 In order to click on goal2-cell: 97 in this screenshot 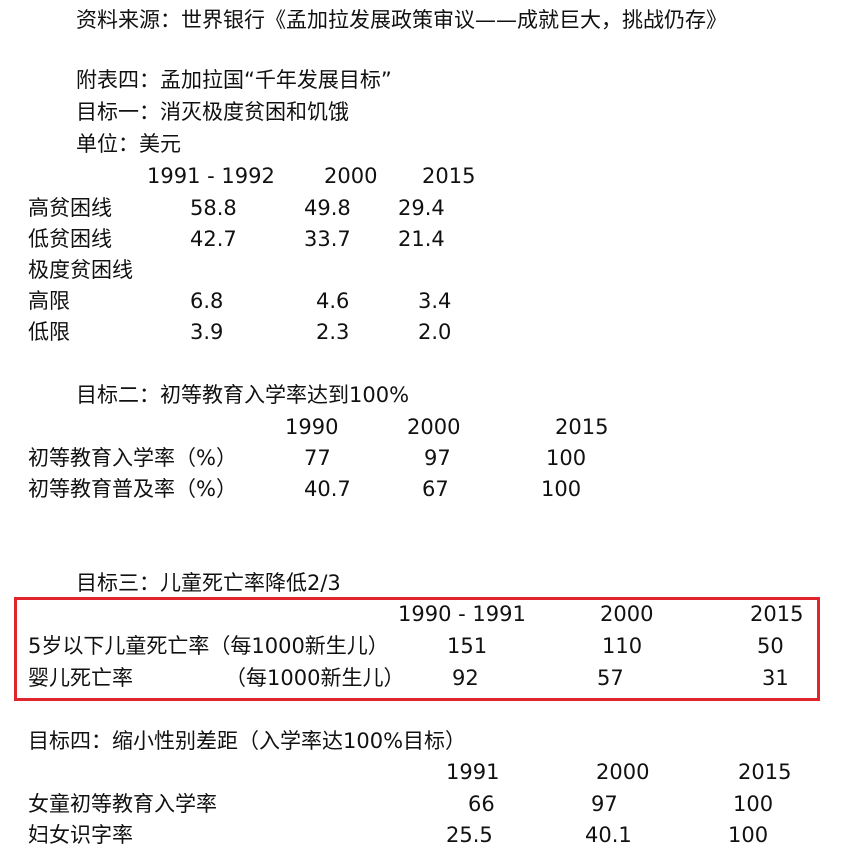, I will do `click(437, 458)`.